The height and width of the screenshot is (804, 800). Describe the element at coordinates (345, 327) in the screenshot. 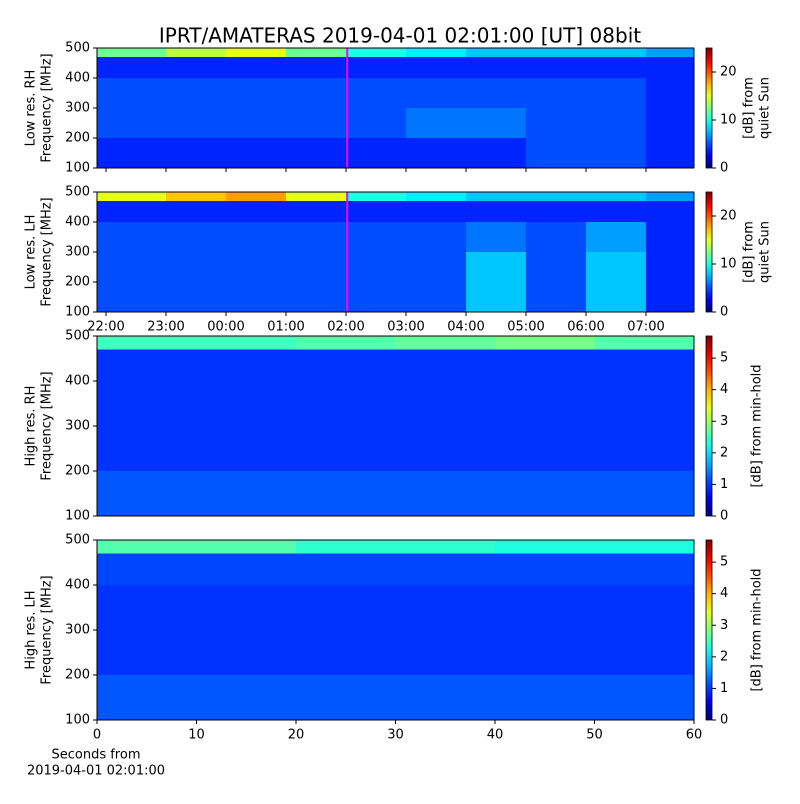

I see `x-tick-label: 02:00` at that location.